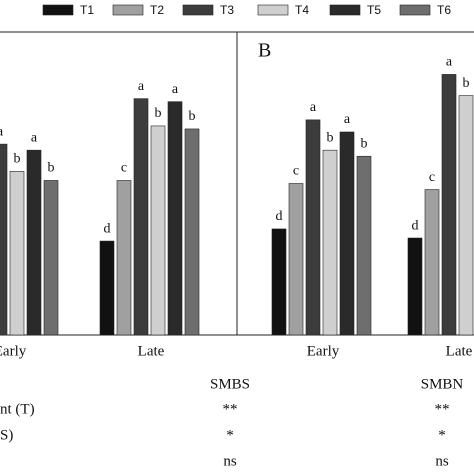  Describe the element at coordinates (264, 51) in the screenshot. I see `panel-label: B` at that location.